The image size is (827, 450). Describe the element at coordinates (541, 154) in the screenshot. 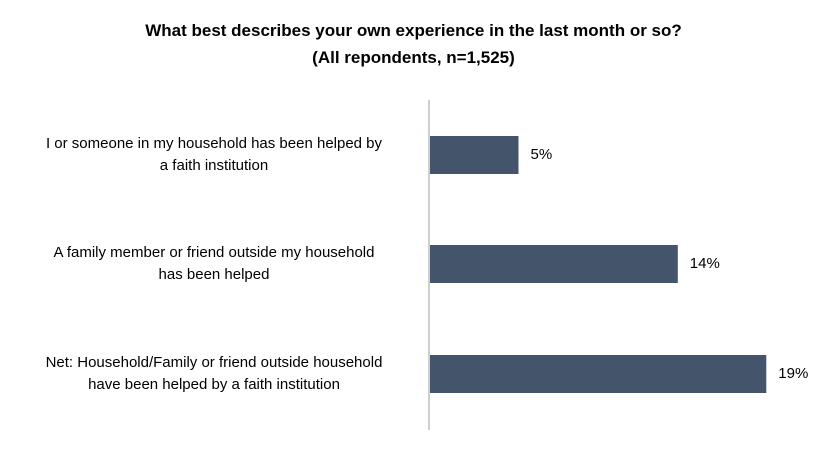

I see `data-label-1: 5%` at that location.